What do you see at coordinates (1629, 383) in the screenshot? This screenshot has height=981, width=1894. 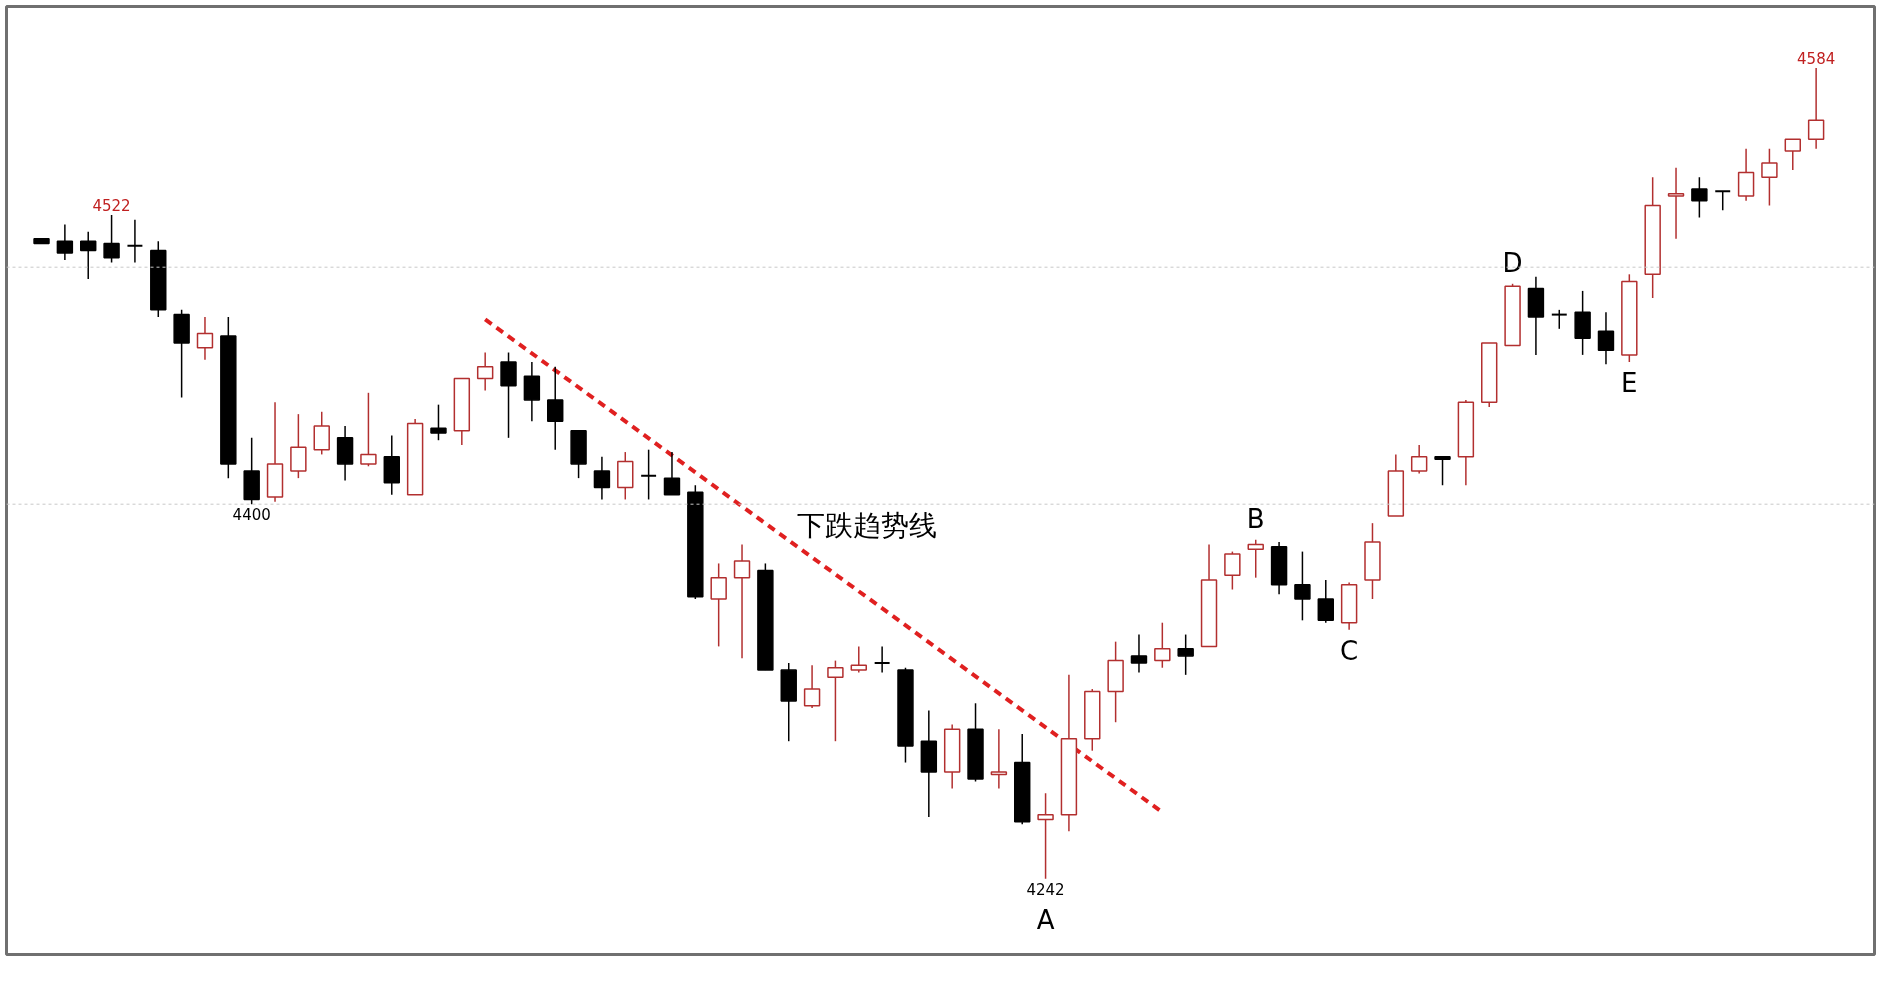 I see `annotation: E` at bounding box center [1629, 383].